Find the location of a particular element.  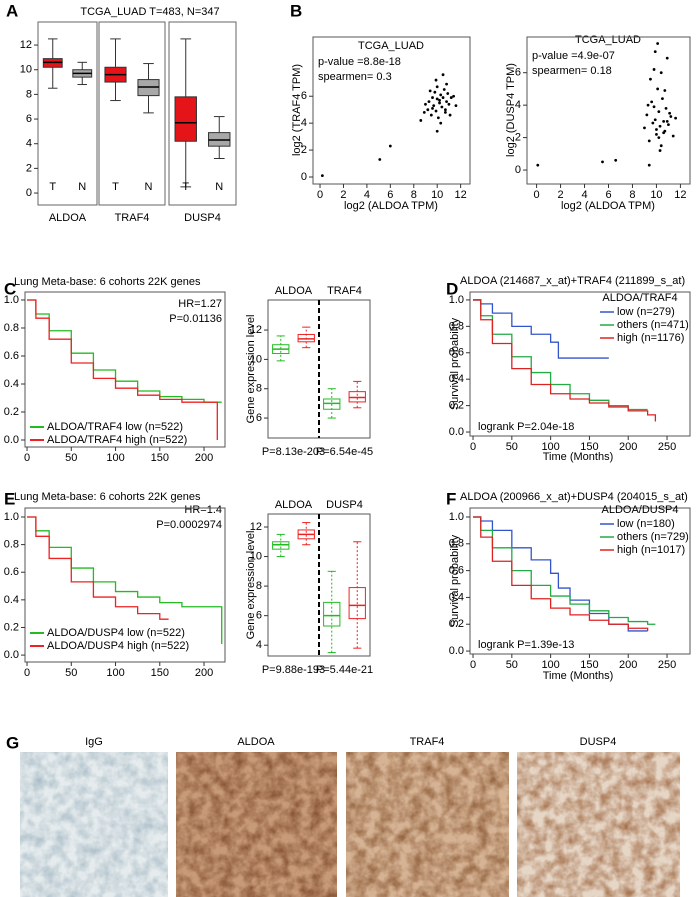

image-label: DUSP4 is located at coordinates (598, 742).